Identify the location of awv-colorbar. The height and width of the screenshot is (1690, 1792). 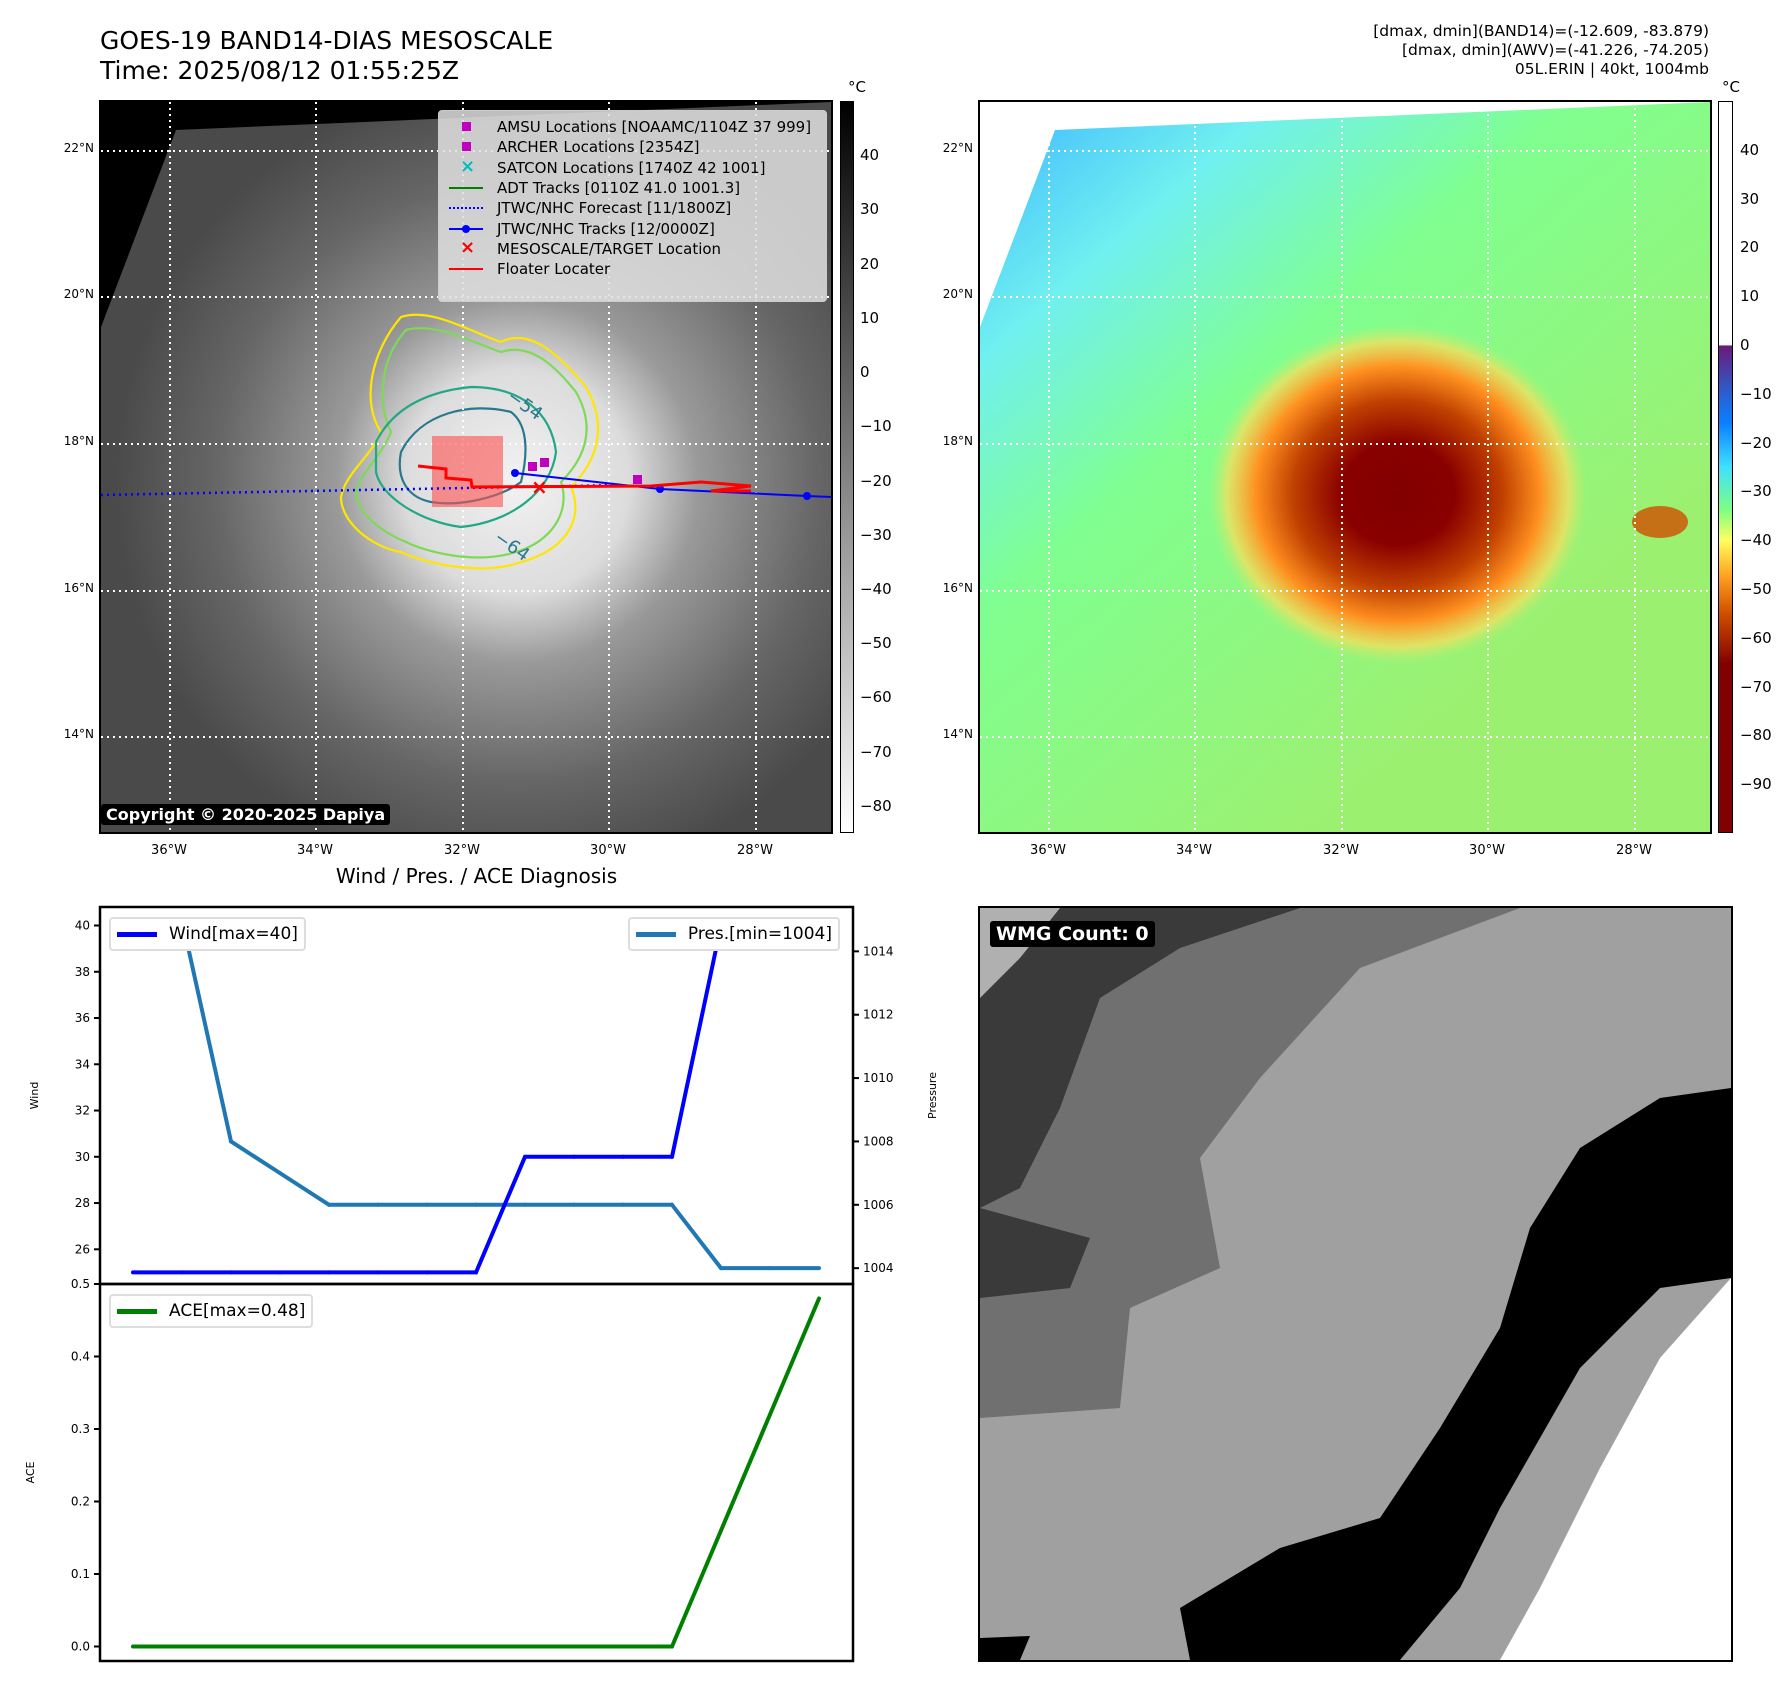
(1725, 467).